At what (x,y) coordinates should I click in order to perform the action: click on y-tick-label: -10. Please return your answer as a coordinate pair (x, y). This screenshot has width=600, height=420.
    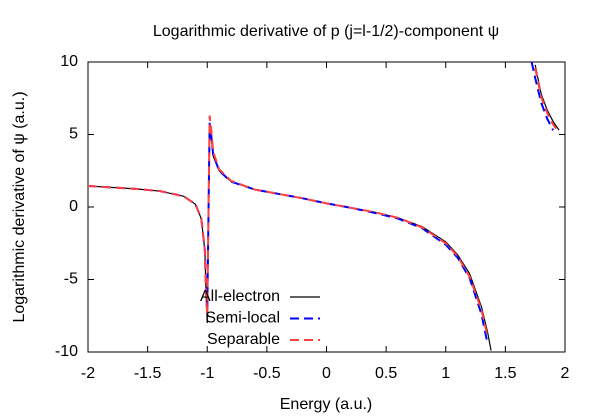
    Looking at the image, I should click on (66, 351).